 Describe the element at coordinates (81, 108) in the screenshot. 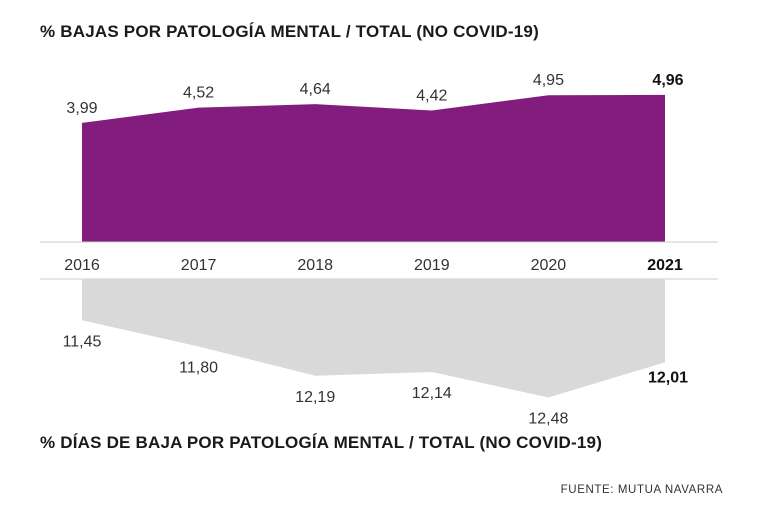

I see `bajas-value-label: 3,99` at that location.